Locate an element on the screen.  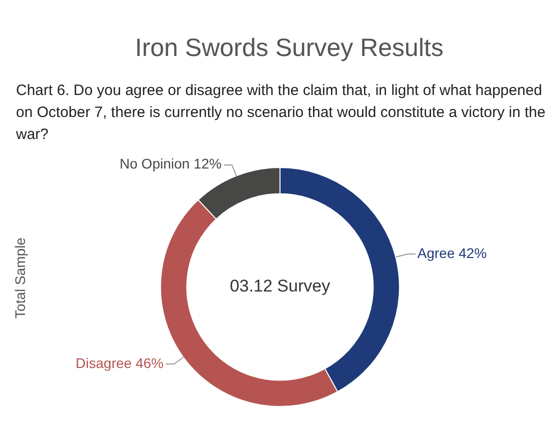
chart-title: Iron Swords Survey Results is located at coordinates (289, 48).